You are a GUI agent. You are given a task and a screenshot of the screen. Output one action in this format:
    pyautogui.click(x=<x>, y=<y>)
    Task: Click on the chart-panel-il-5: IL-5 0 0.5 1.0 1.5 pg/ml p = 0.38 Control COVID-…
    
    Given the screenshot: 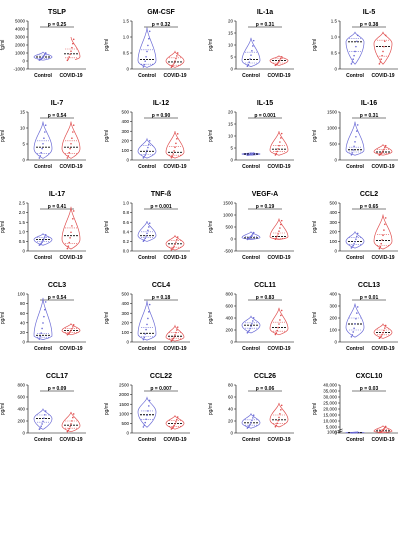 What is the action you would take?
    pyautogui.click(x=355, y=44)
    